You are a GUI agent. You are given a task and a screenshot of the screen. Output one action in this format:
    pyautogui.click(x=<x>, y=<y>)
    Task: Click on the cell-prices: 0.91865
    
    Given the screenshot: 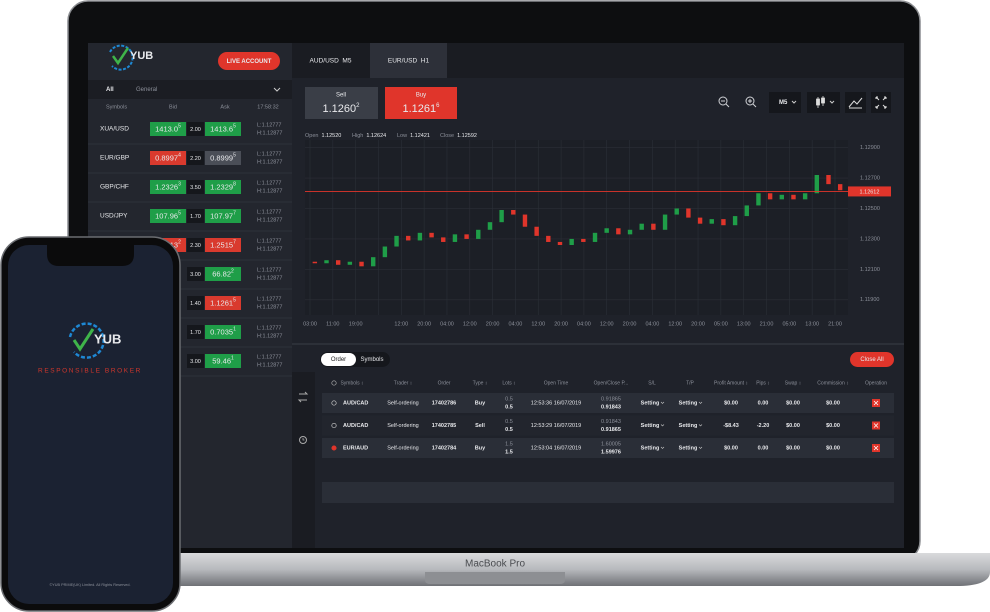 What is the action you would take?
    pyautogui.click(x=611, y=399)
    